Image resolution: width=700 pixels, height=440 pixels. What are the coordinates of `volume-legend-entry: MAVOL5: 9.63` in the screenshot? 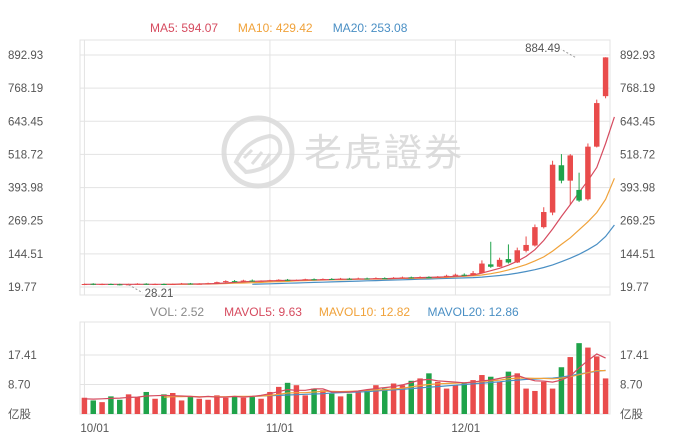 It's located at (263, 312).